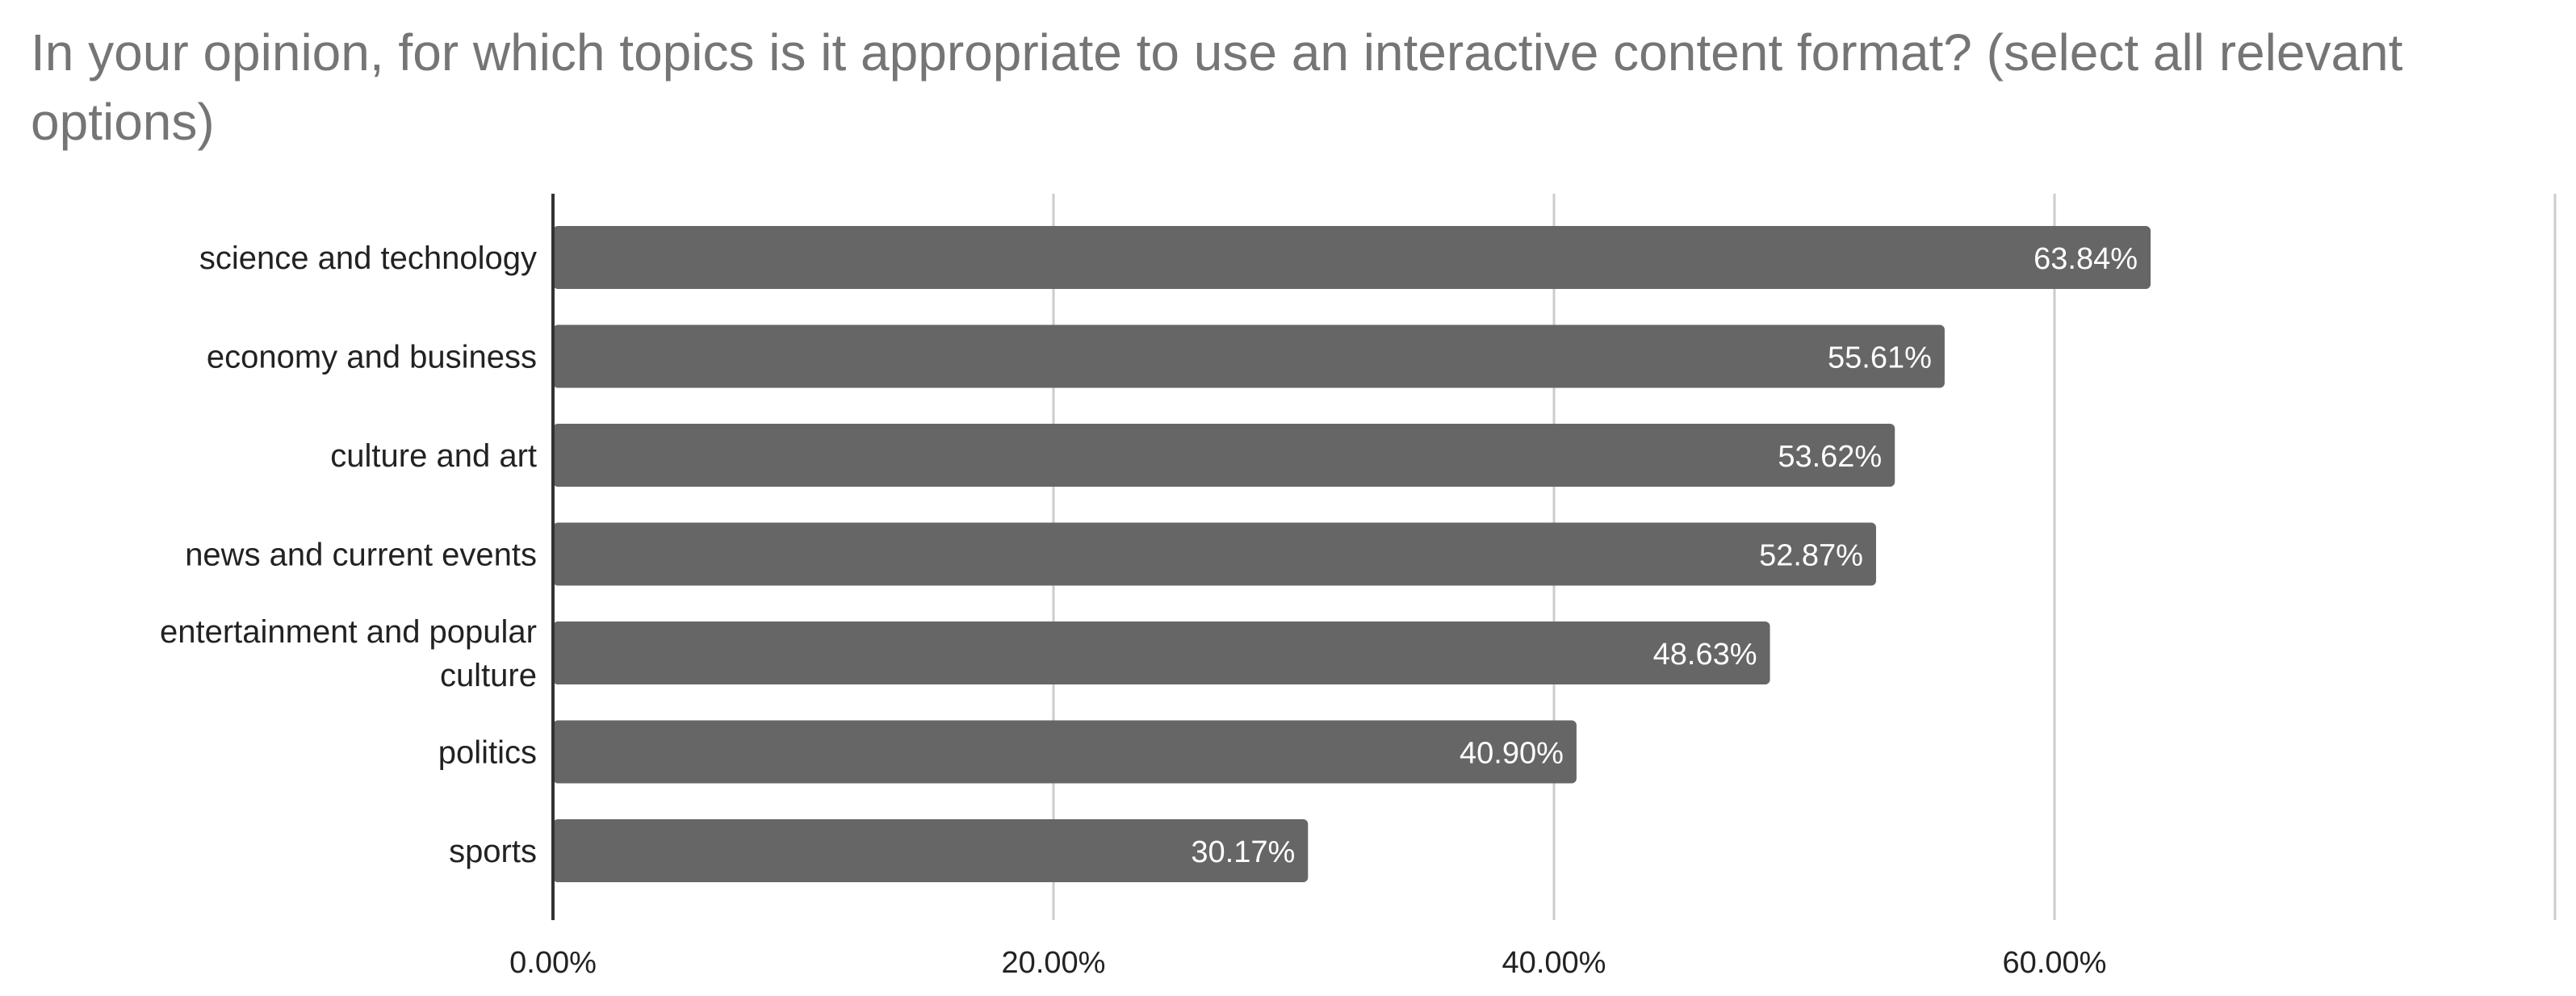  What do you see at coordinates (1512, 754) in the screenshot?
I see `data-label: 40.90%` at bounding box center [1512, 754].